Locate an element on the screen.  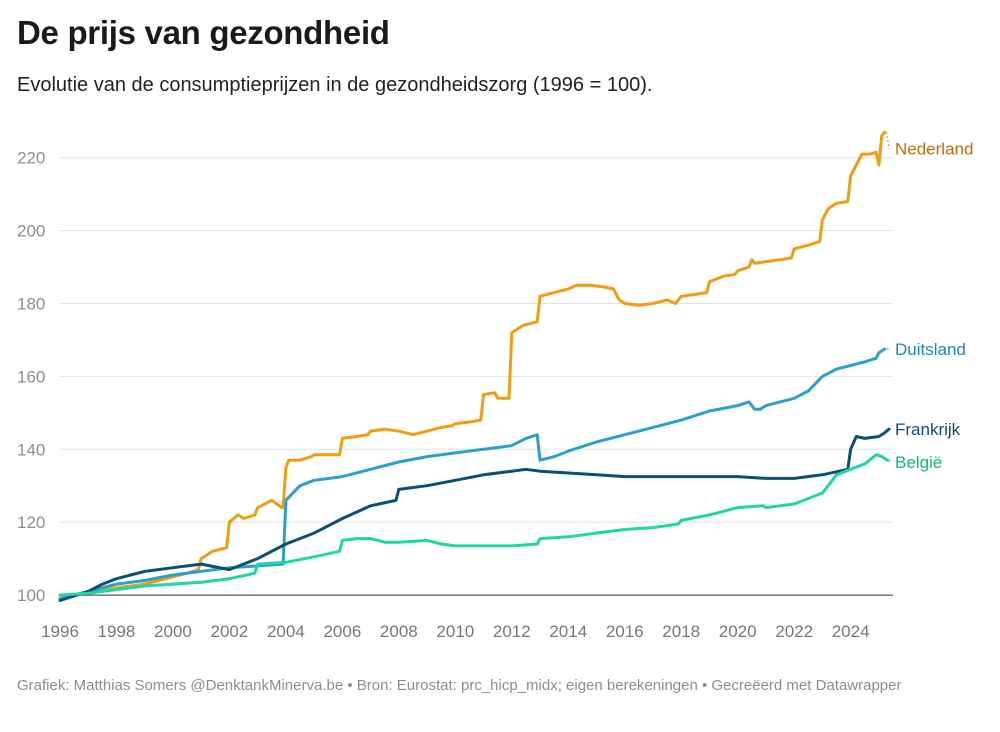
series-labels: Nederland Duitsland Frankrijk België is located at coordinates (929, 302).